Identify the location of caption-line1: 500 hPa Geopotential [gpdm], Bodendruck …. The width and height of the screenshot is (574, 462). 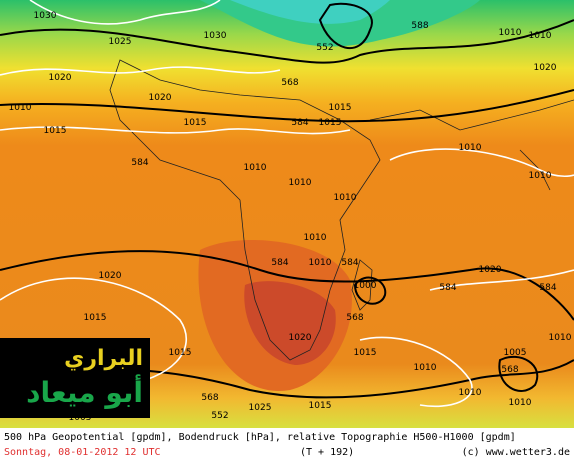
(260, 437).